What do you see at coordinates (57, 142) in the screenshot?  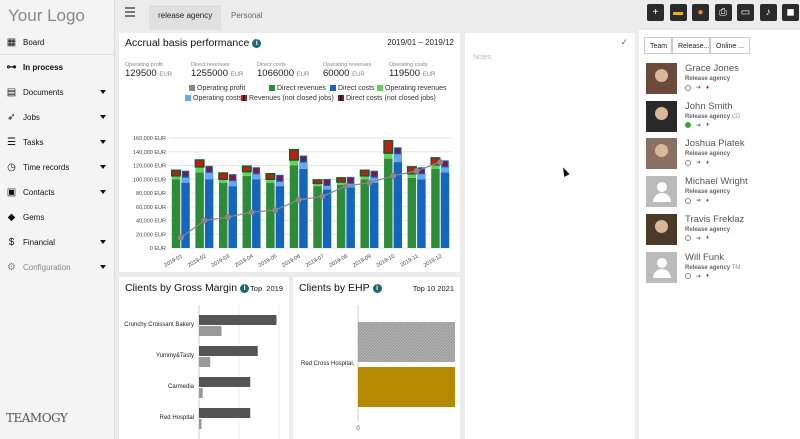 I see `sidebar-item-tasks: ☰ Tasks` at bounding box center [57, 142].